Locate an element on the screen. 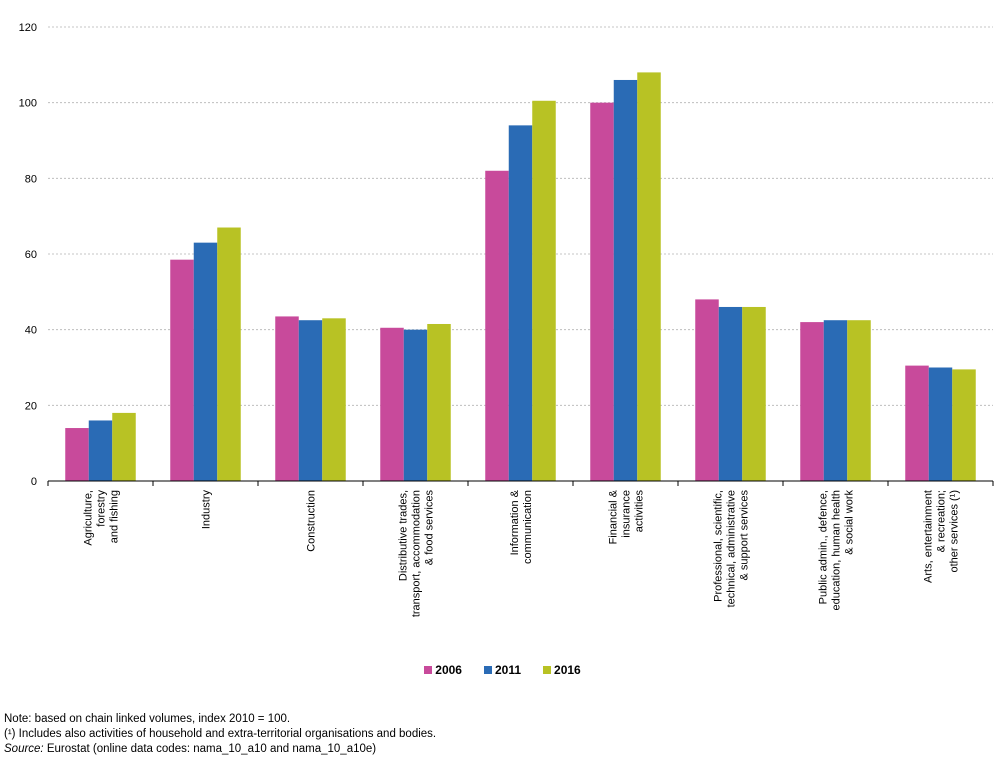 The width and height of the screenshot is (1005, 757). legend-label-2016: 2016 is located at coordinates (567, 670).